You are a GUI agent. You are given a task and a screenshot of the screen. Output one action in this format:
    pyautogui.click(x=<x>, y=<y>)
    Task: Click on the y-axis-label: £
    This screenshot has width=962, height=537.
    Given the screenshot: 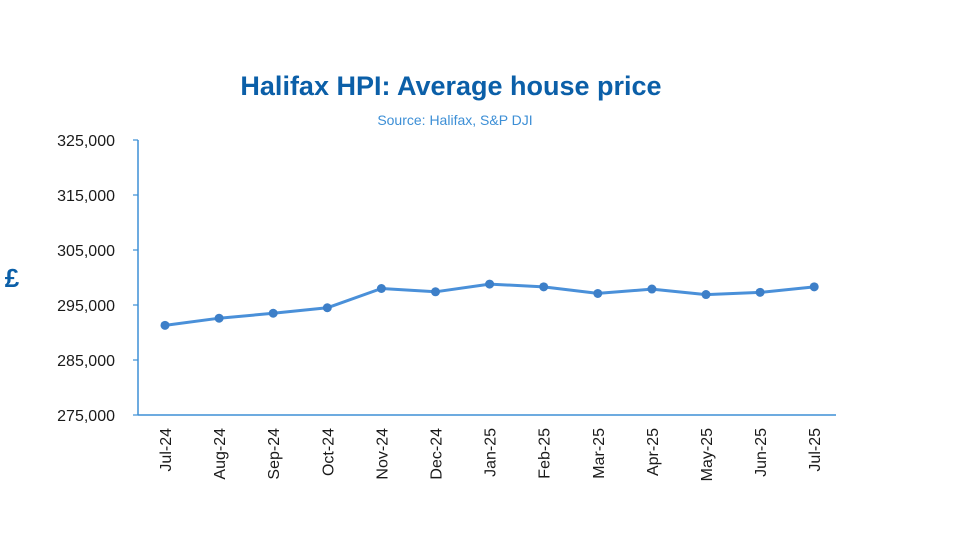 What is the action you would take?
    pyautogui.click(x=12, y=278)
    